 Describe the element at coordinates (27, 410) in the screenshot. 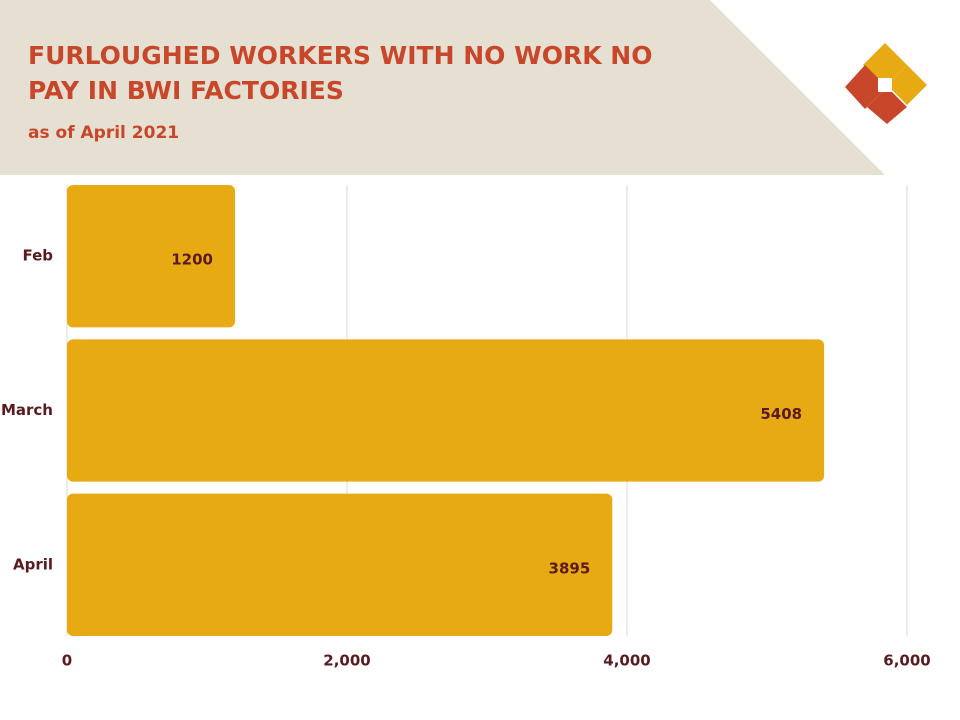

I see `y-tick-label: March` at that location.